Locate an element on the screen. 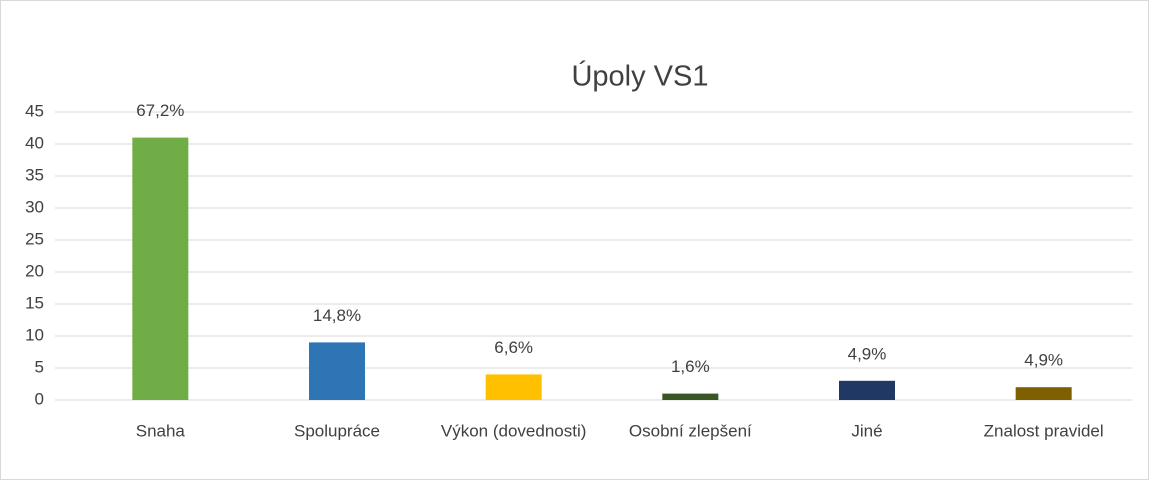 This screenshot has width=1149, height=480. x-tick-label: Znalost pravidel is located at coordinates (1044, 430).